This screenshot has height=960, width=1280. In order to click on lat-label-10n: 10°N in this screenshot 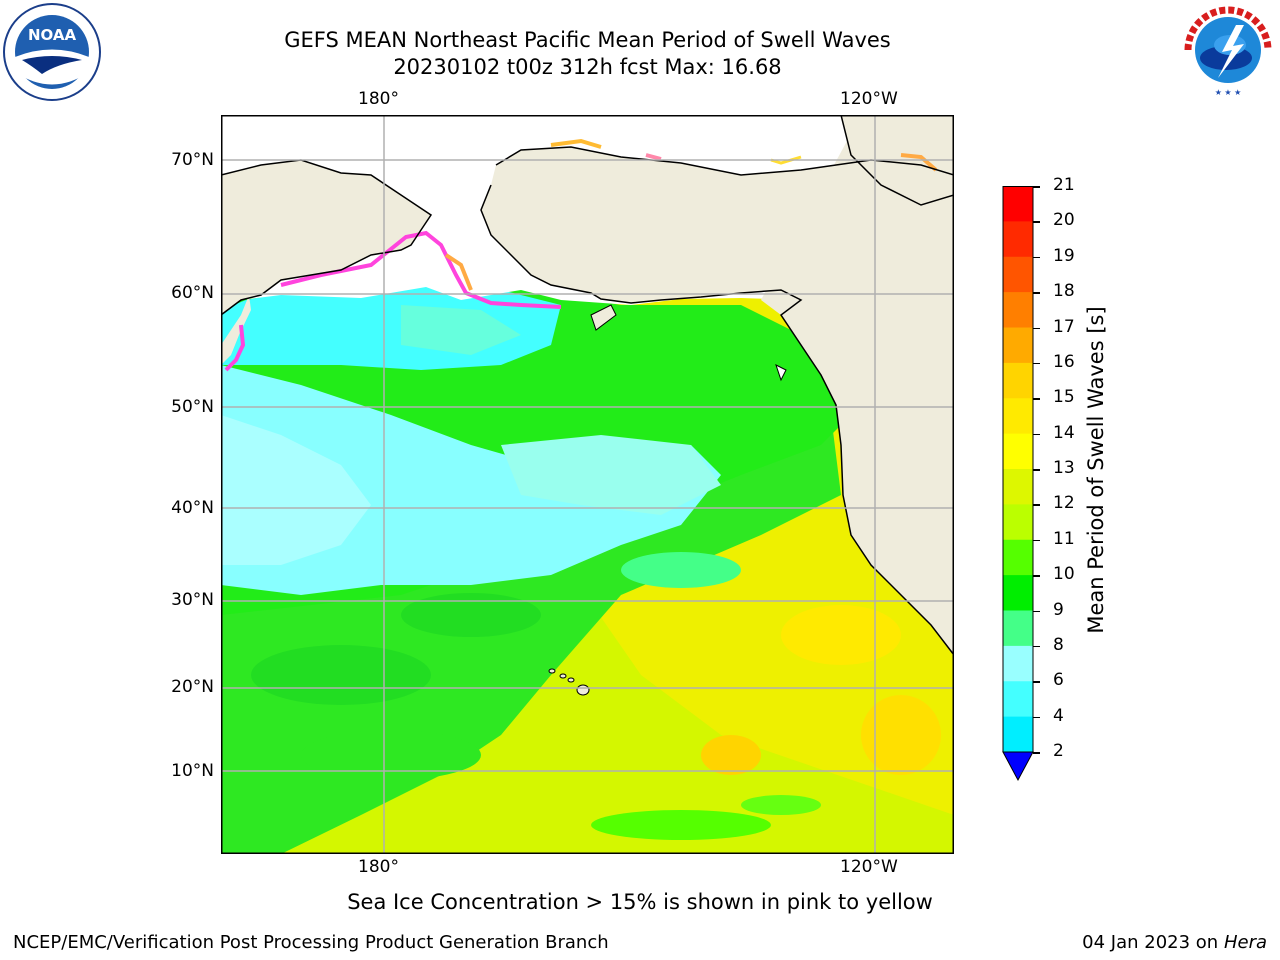, I will do `click(192, 771)`.